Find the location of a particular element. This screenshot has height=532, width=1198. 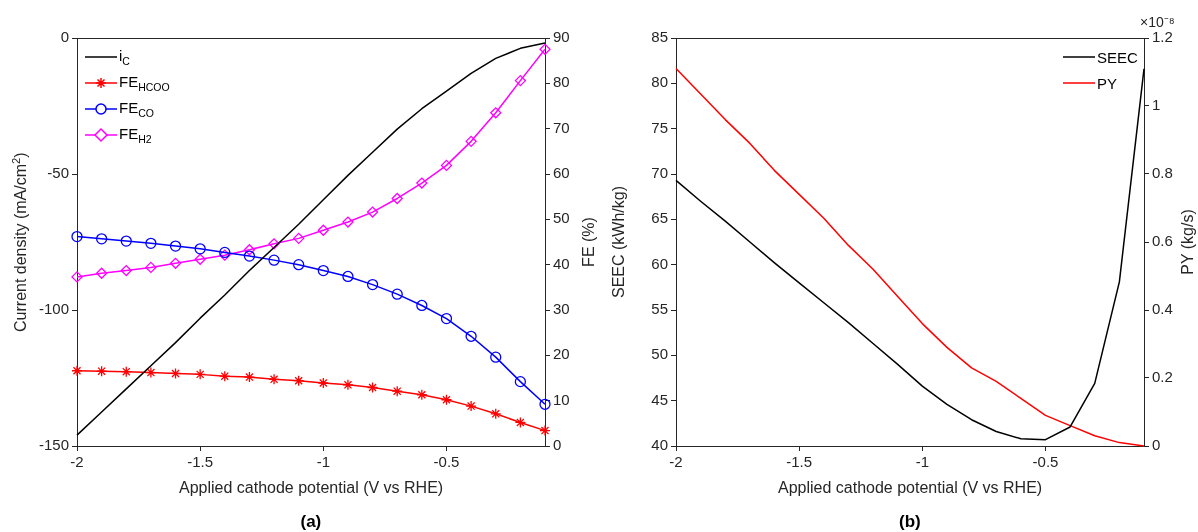

y2-axis-title: PY (kg/s) is located at coordinates (1187, 242).